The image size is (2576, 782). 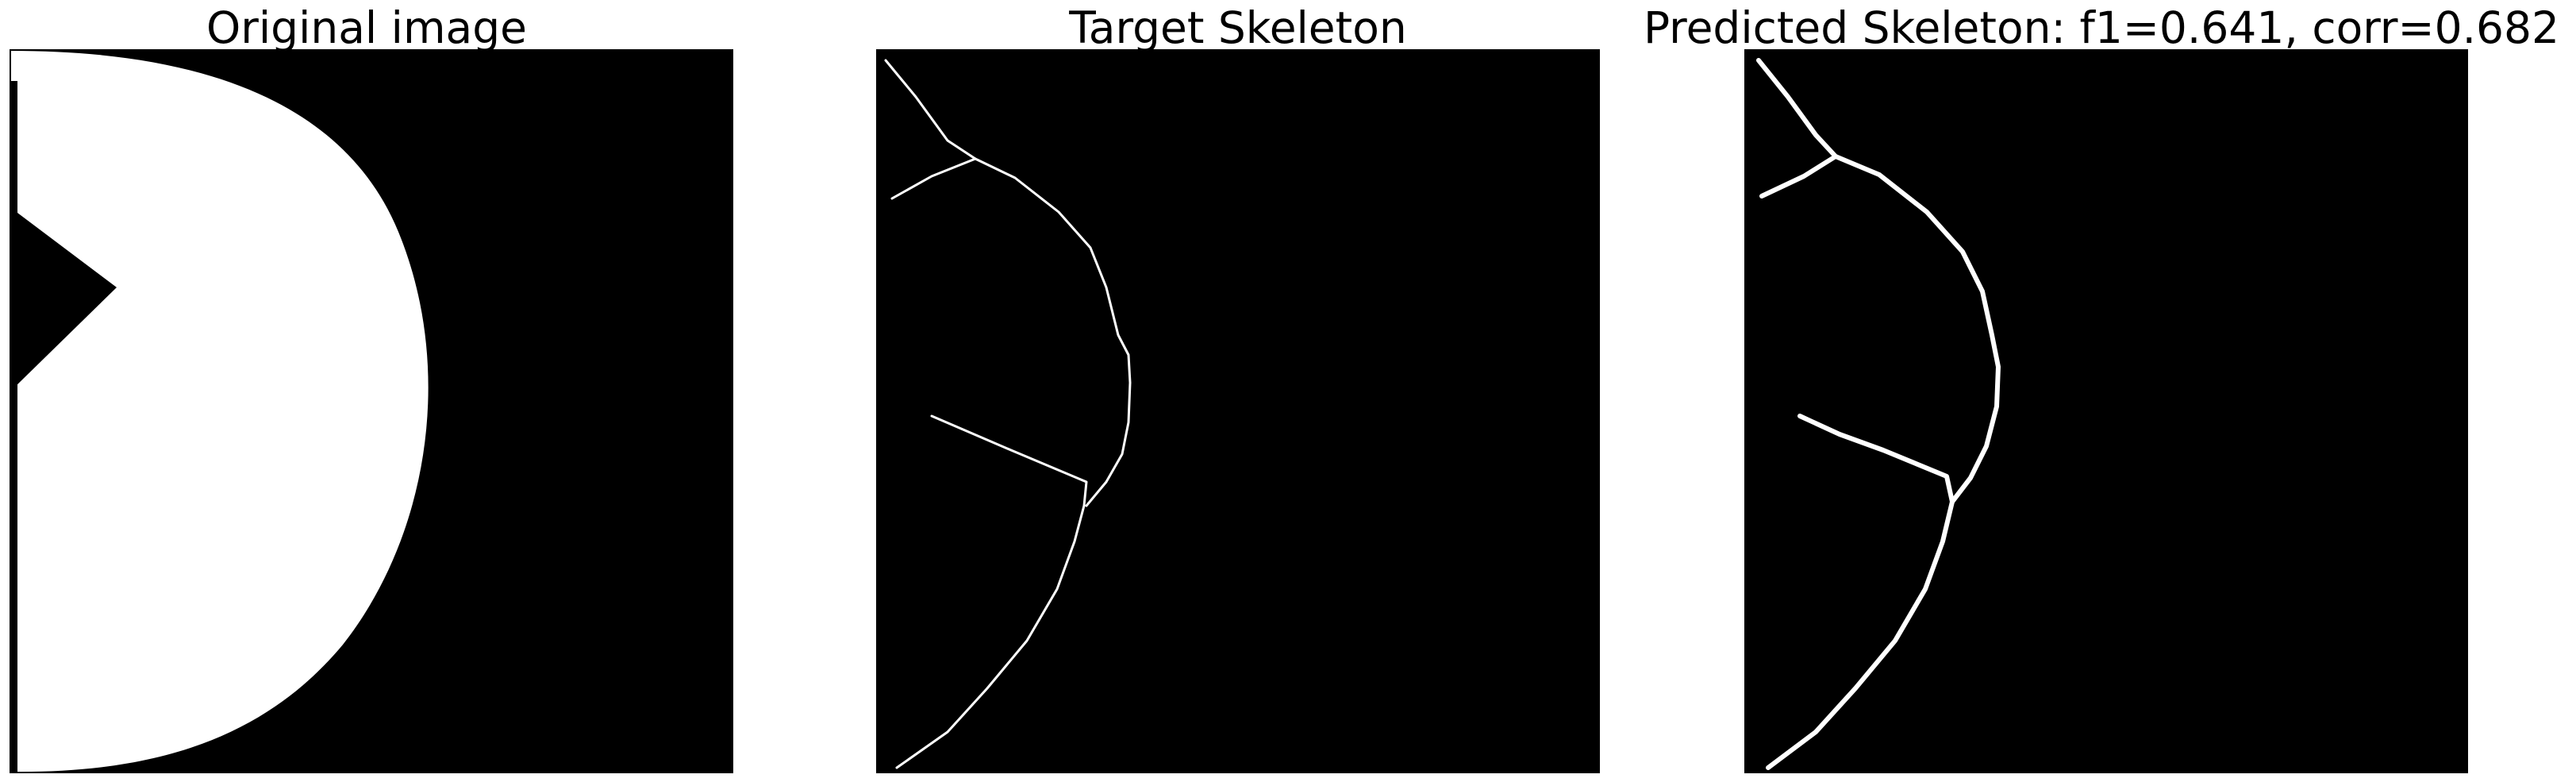 I want to click on target-main-curve-lower, so click(x=990, y=636).